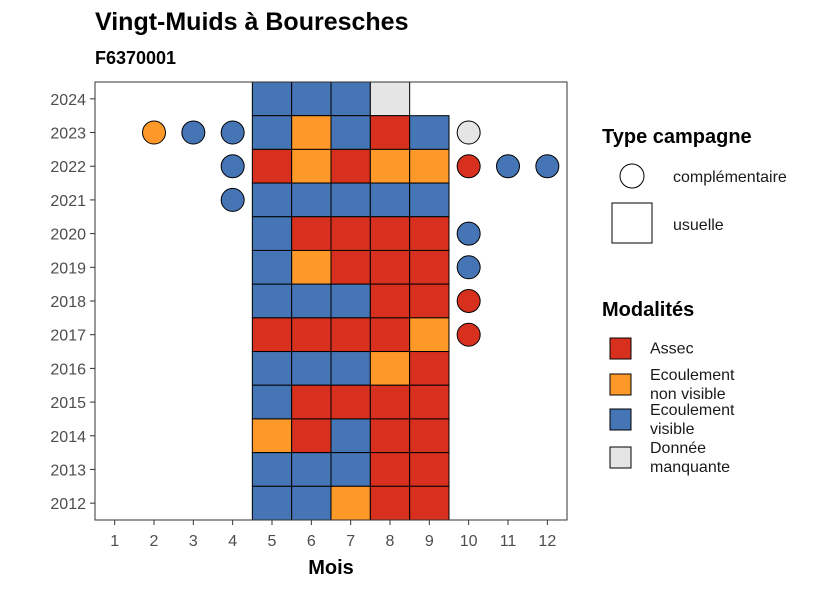 The height and width of the screenshot is (590, 826). I want to click on y-tick-label: 2020, so click(68, 235).